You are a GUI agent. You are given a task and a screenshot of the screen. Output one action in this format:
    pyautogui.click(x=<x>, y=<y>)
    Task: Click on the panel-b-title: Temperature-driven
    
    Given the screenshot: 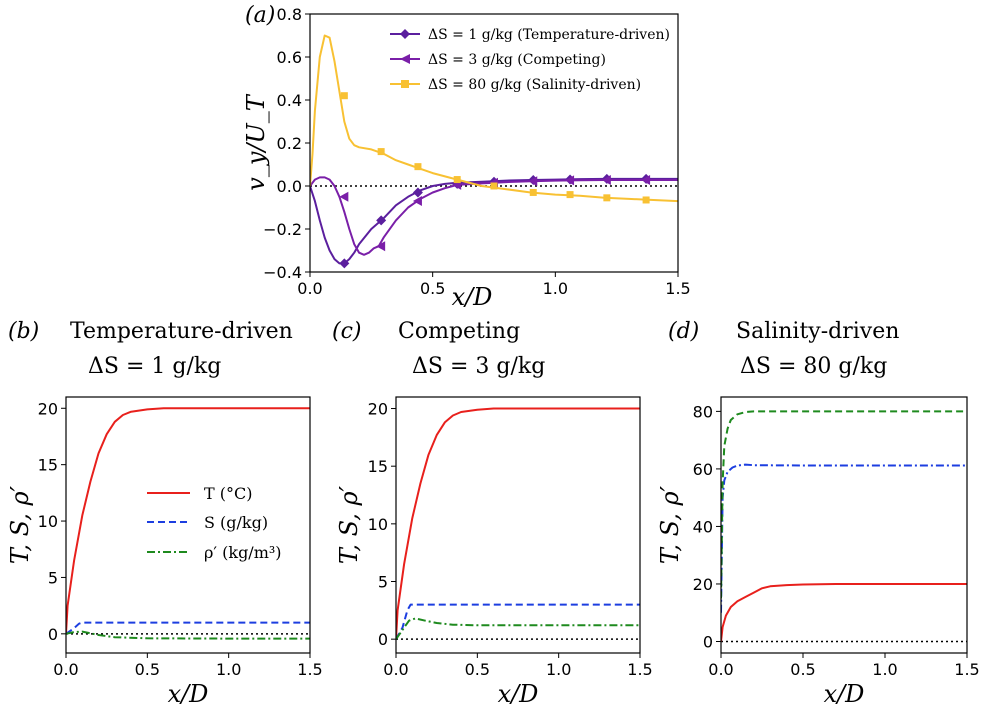 What is the action you would take?
    pyautogui.click(x=181, y=331)
    